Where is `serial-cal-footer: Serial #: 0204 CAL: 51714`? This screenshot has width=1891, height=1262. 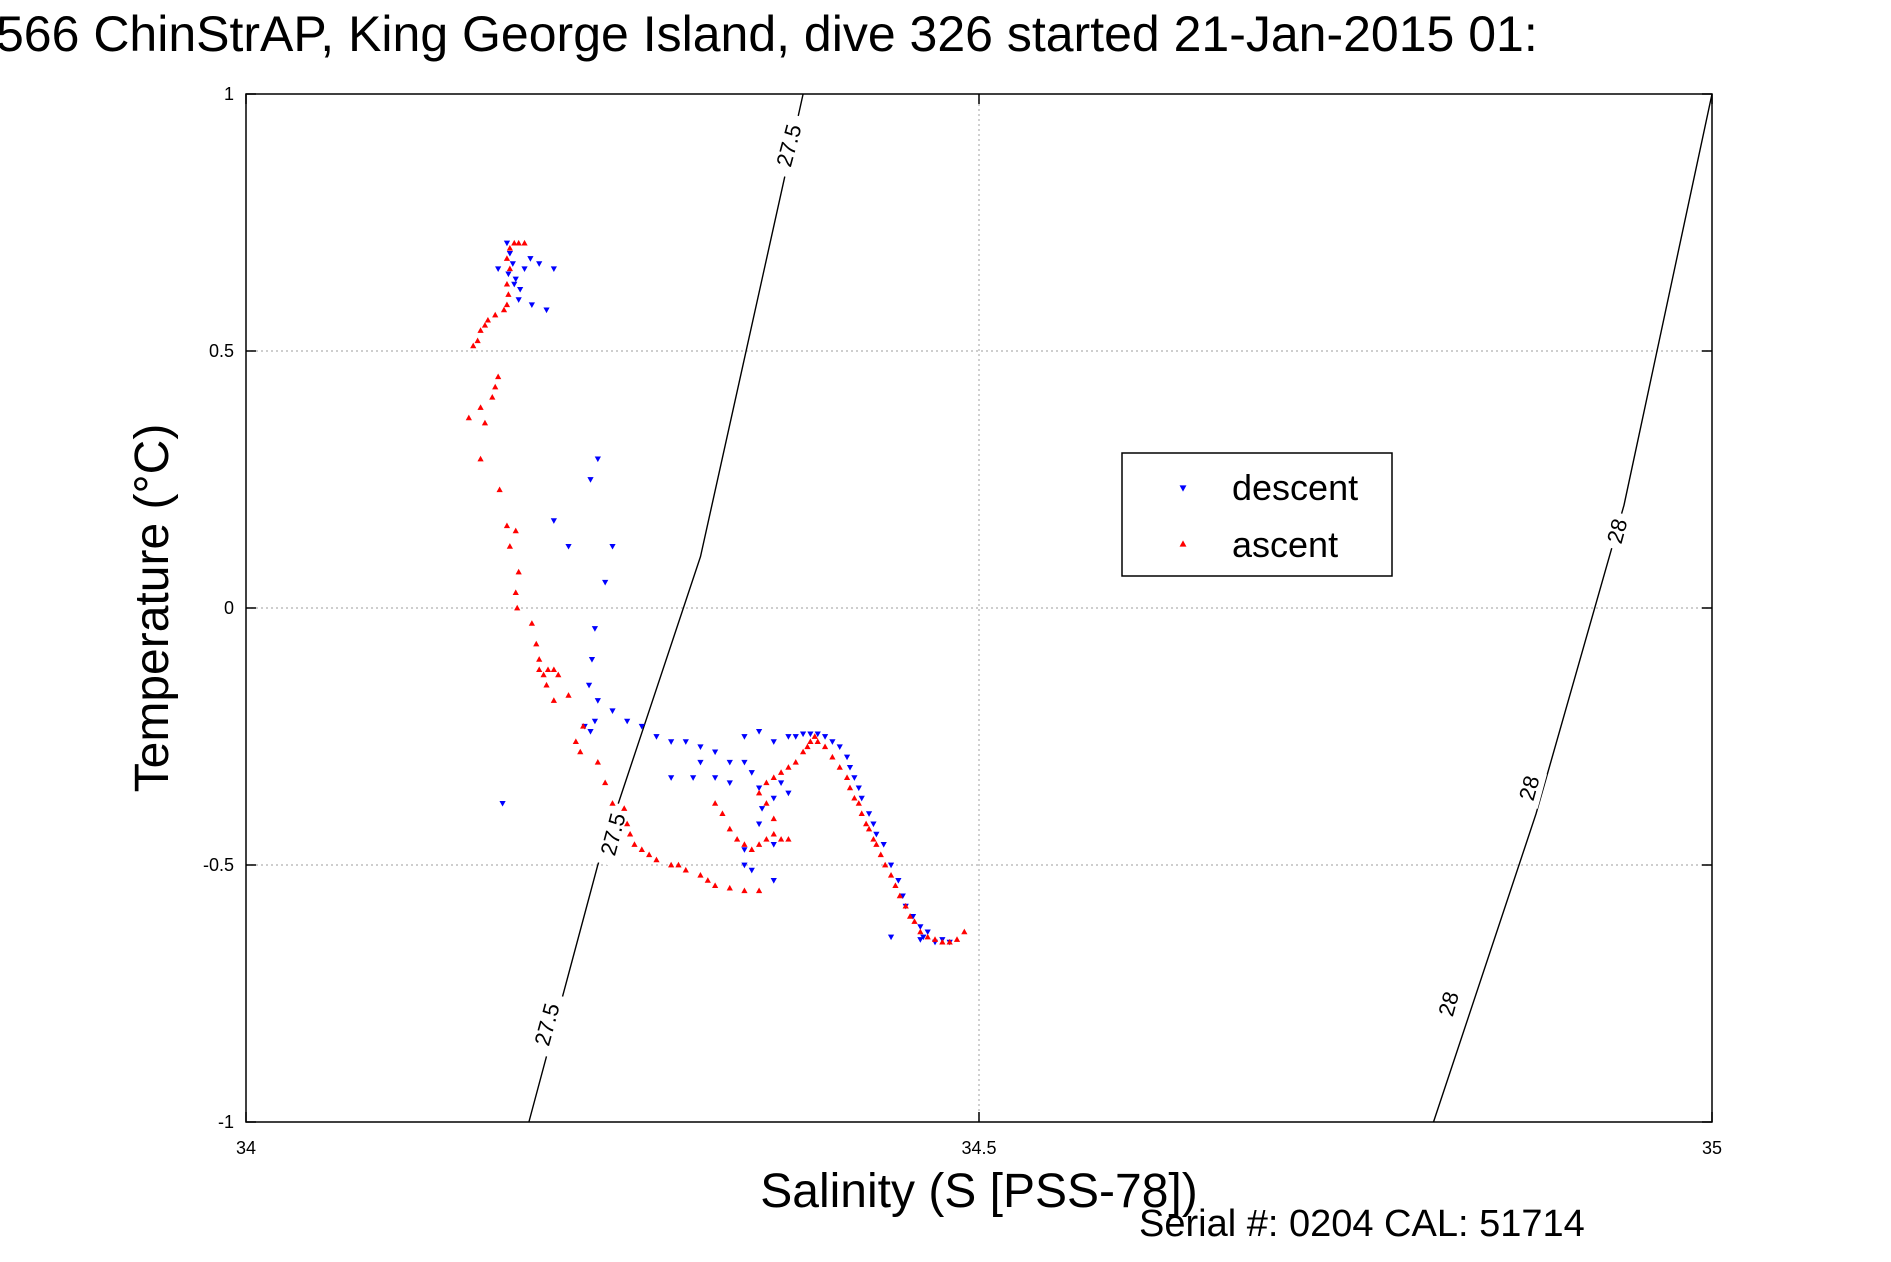 serial-cal-footer: Serial #: 0204 CAL: 51714 is located at coordinates (1362, 1224).